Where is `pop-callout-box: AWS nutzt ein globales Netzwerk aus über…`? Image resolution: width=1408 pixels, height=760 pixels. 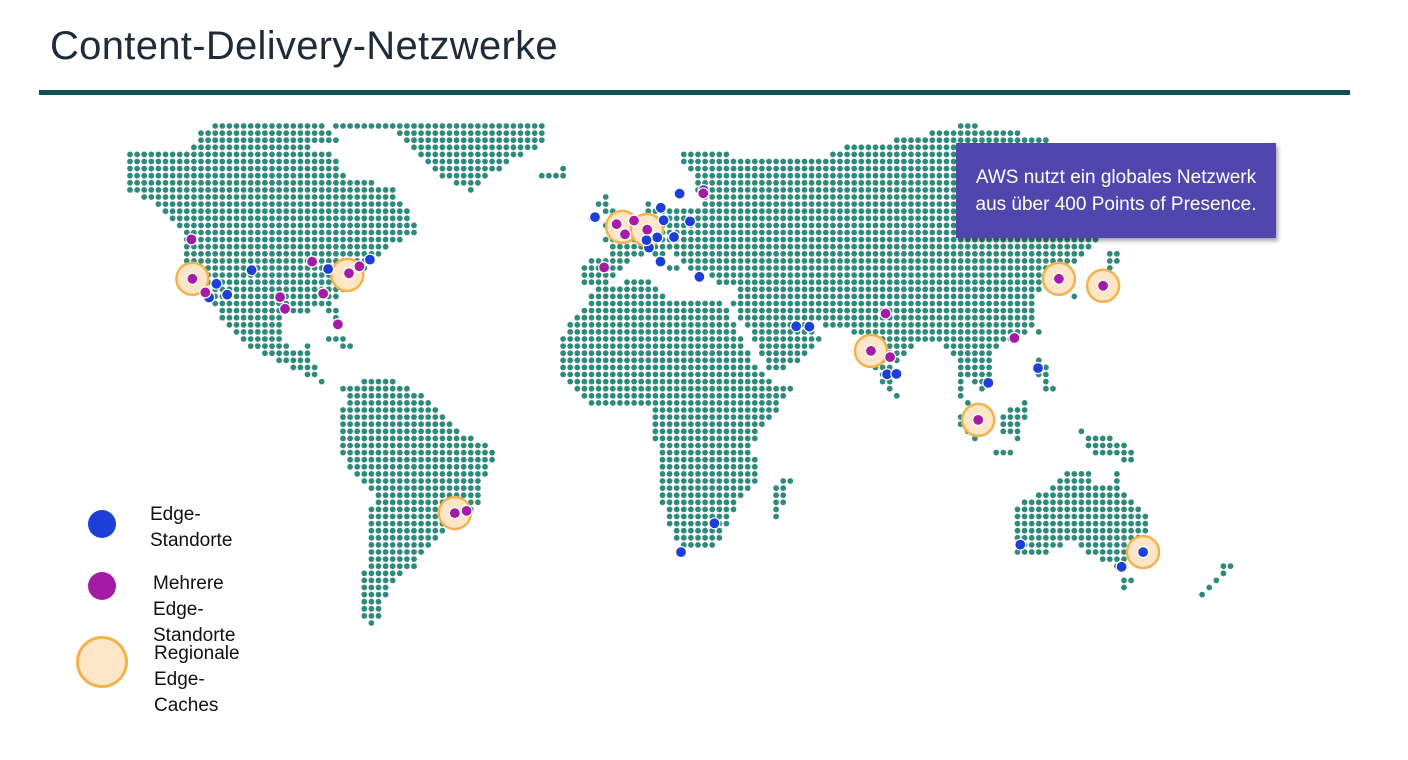
pop-callout-box: AWS nutzt ein globales Netzwerk aus über… is located at coordinates (1116, 190).